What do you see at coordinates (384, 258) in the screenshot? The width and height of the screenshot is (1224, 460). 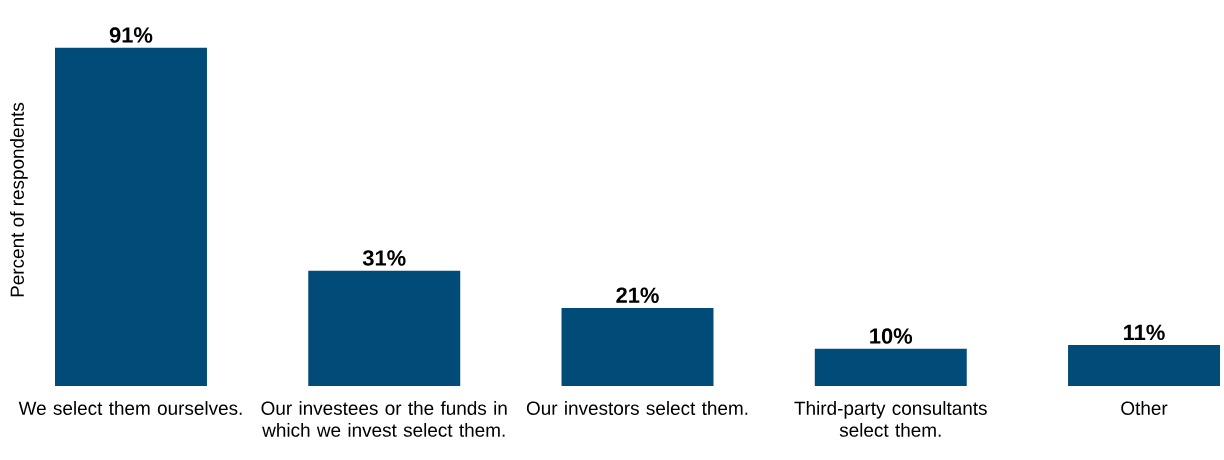 I see `data-label: 31%` at bounding box center [384, 258].